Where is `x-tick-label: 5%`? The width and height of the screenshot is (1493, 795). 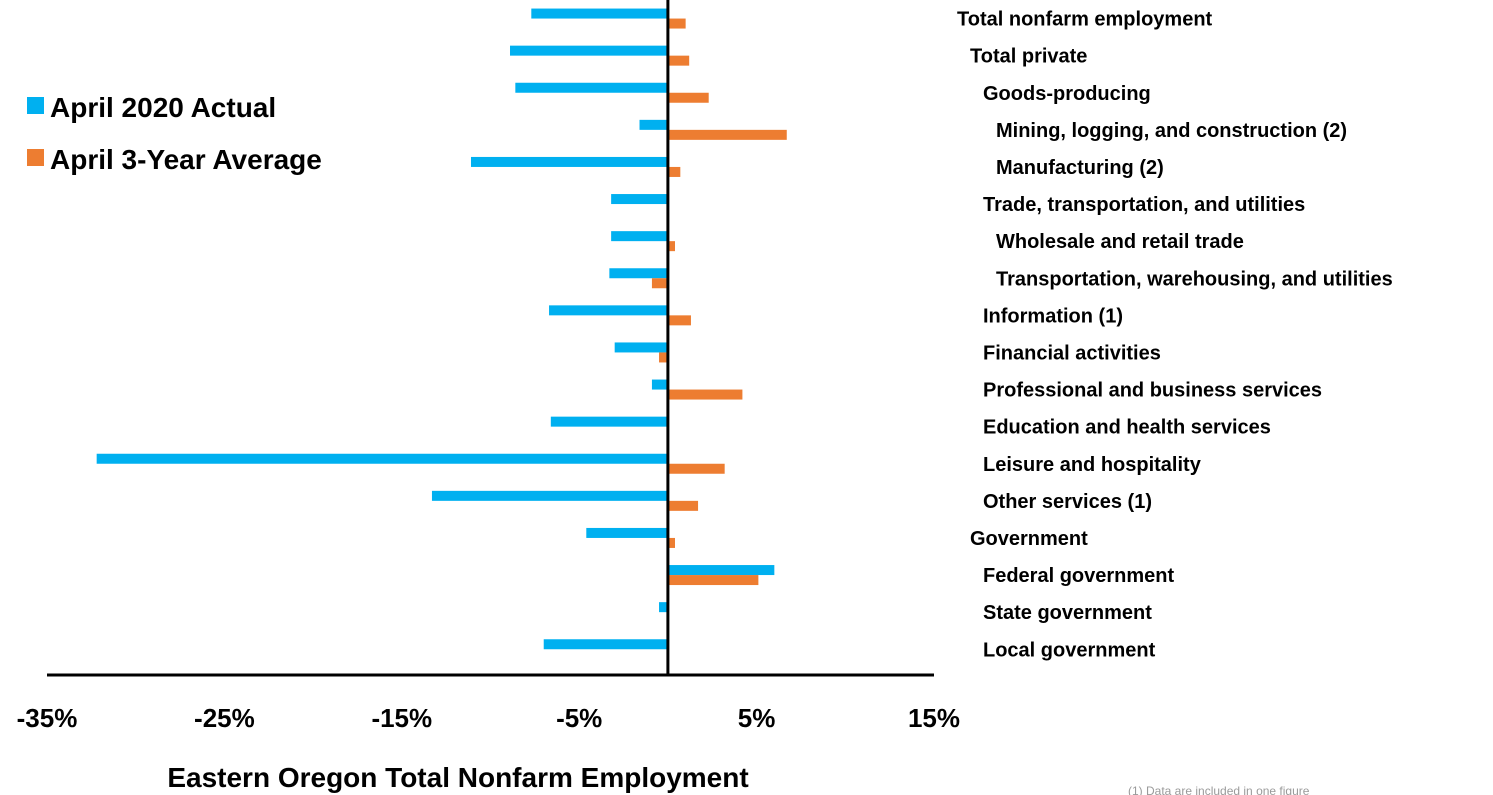
x-tick-label: 5% is located at coordinates (757, 718).